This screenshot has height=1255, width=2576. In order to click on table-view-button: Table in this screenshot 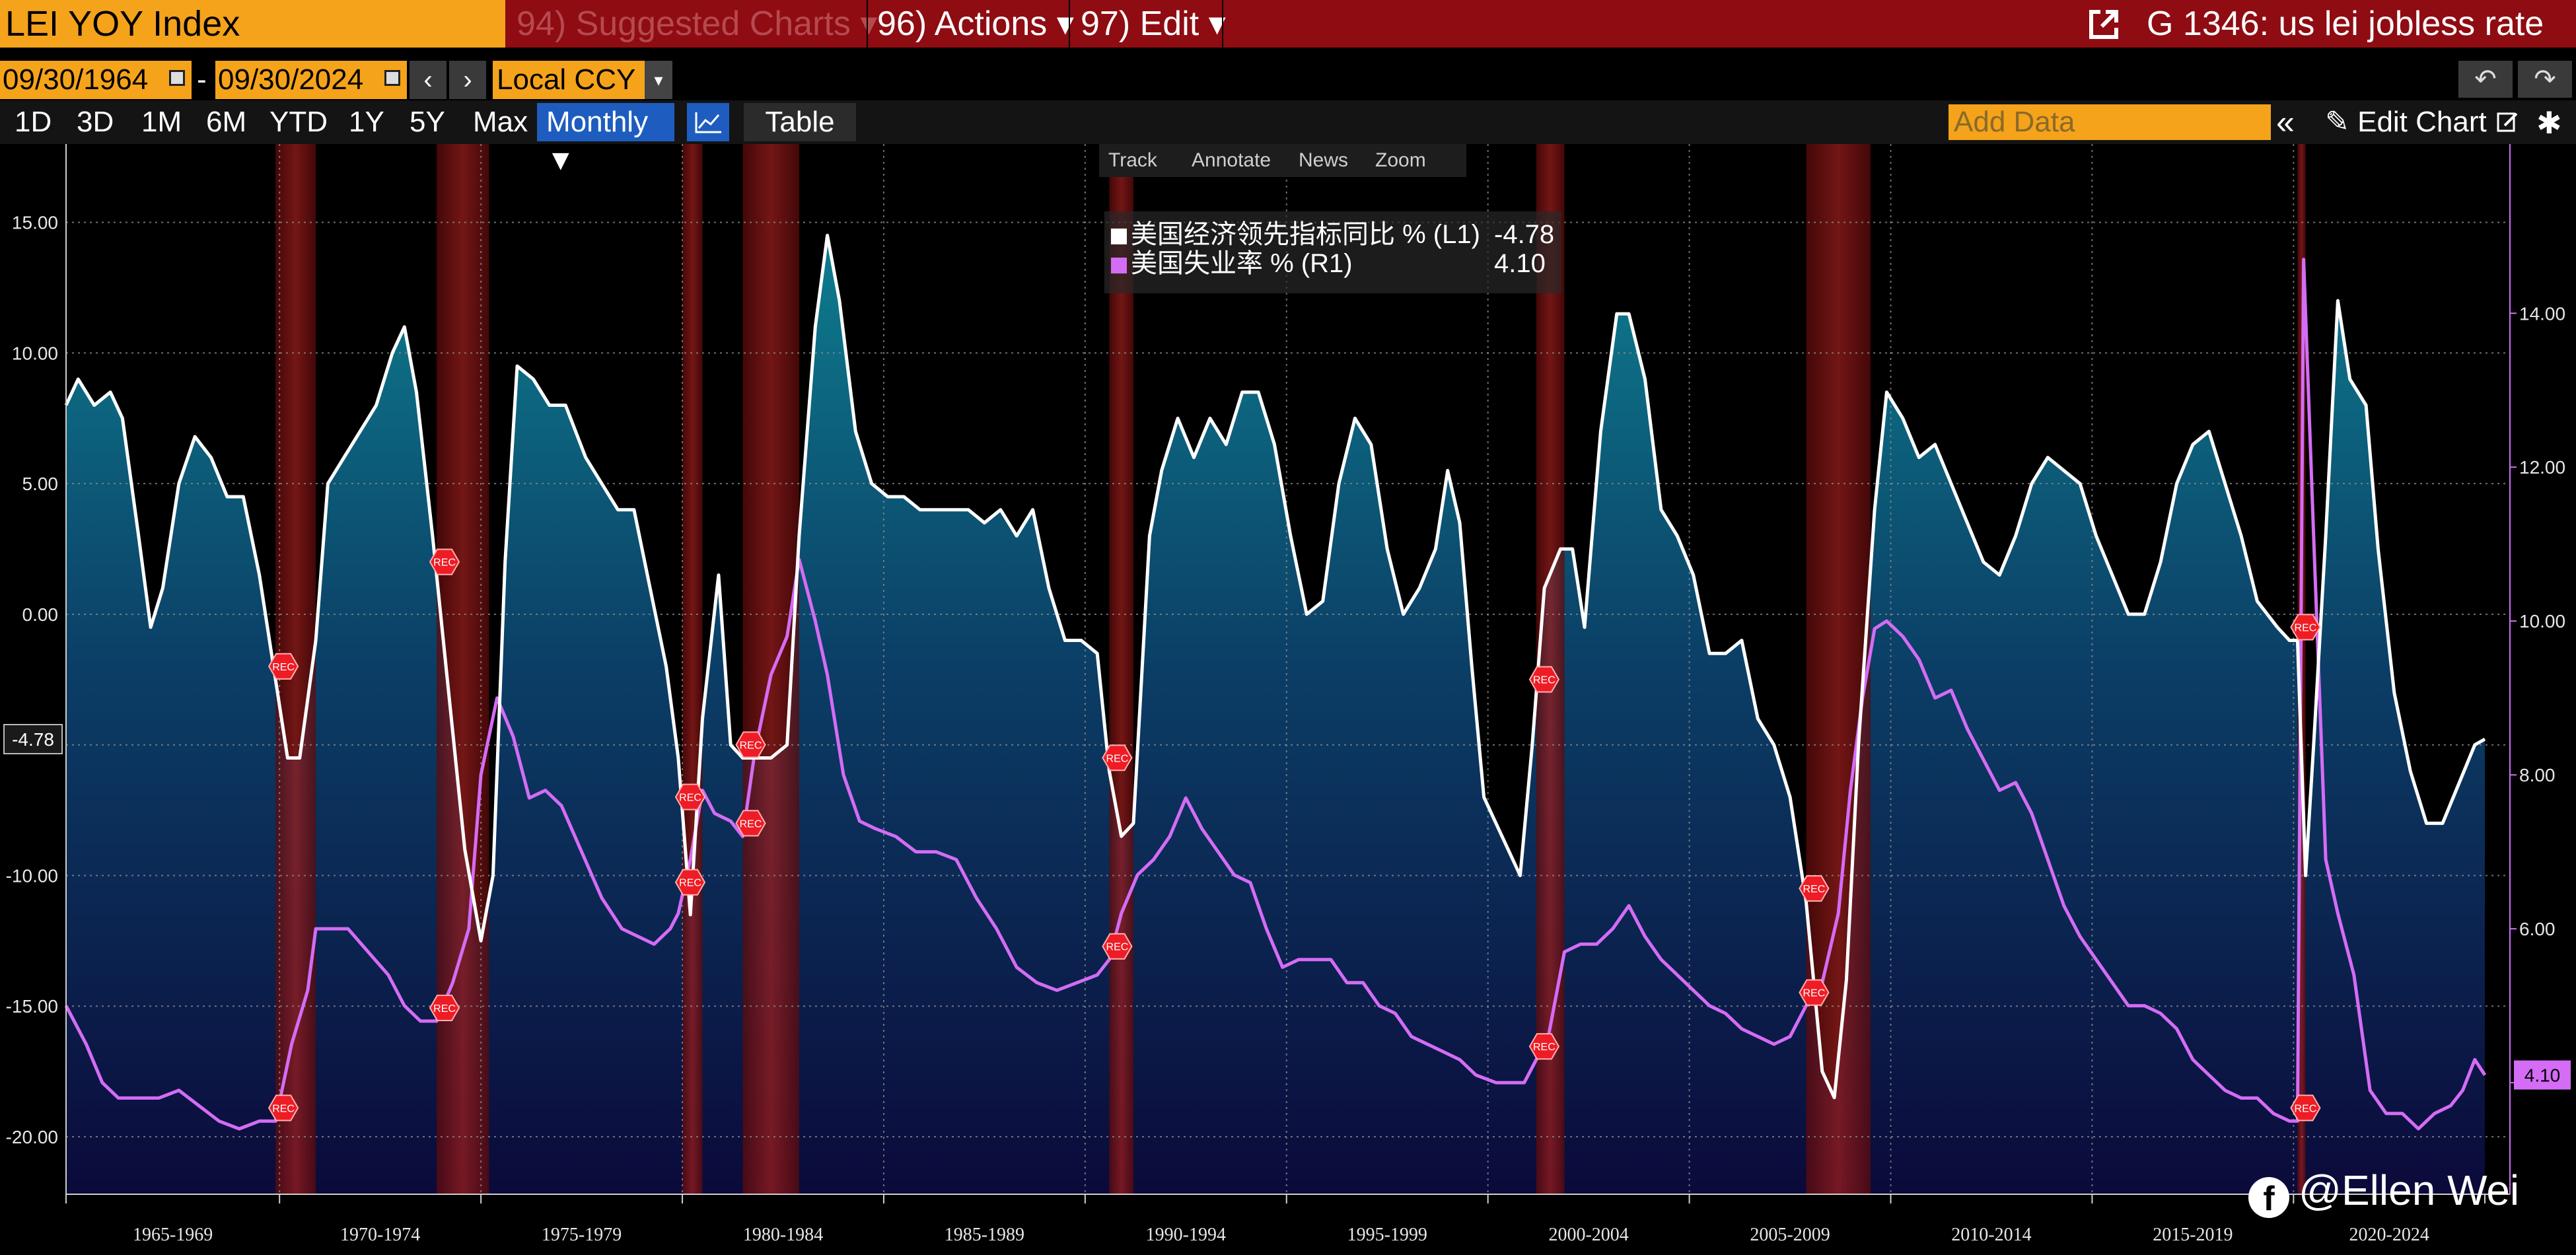, I will do `click(800, 122)`.